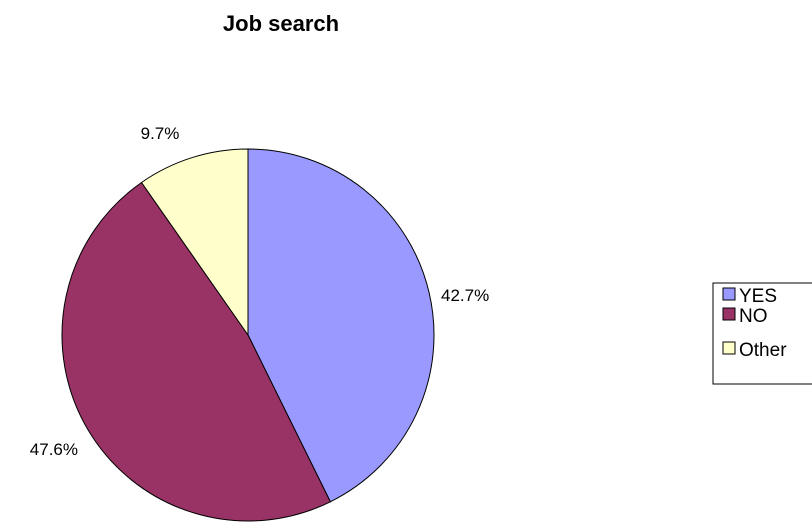  I want to click on data-label-no: 47.6%, so click(54, 449).